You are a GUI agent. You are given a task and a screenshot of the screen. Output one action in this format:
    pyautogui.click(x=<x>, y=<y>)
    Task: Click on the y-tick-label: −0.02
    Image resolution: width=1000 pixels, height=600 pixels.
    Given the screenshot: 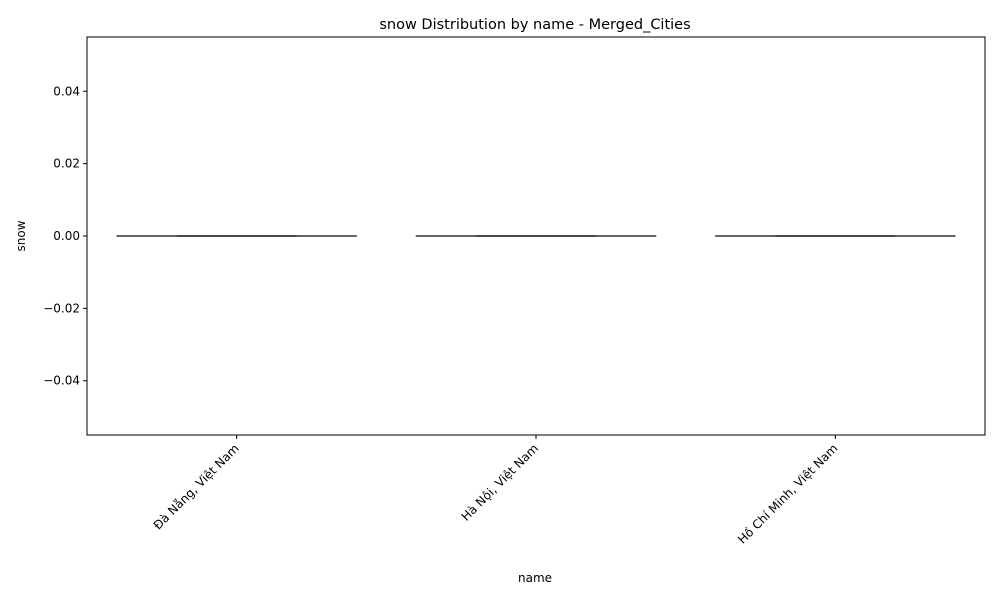 What is the action you would take?
    pyautogui.click(x=61, y=308)
    